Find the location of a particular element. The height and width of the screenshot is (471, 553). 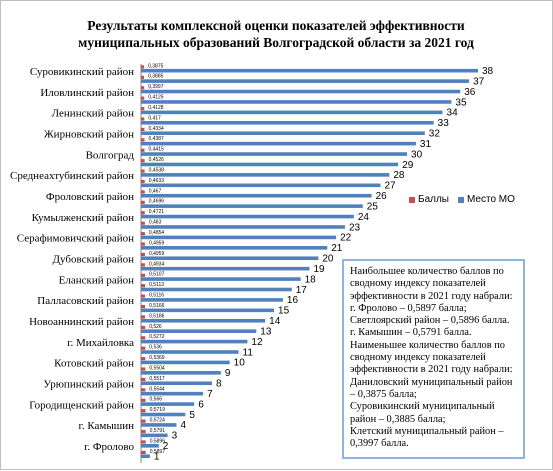

category-label: Иловлинский район is located at coordinates (87, 93).